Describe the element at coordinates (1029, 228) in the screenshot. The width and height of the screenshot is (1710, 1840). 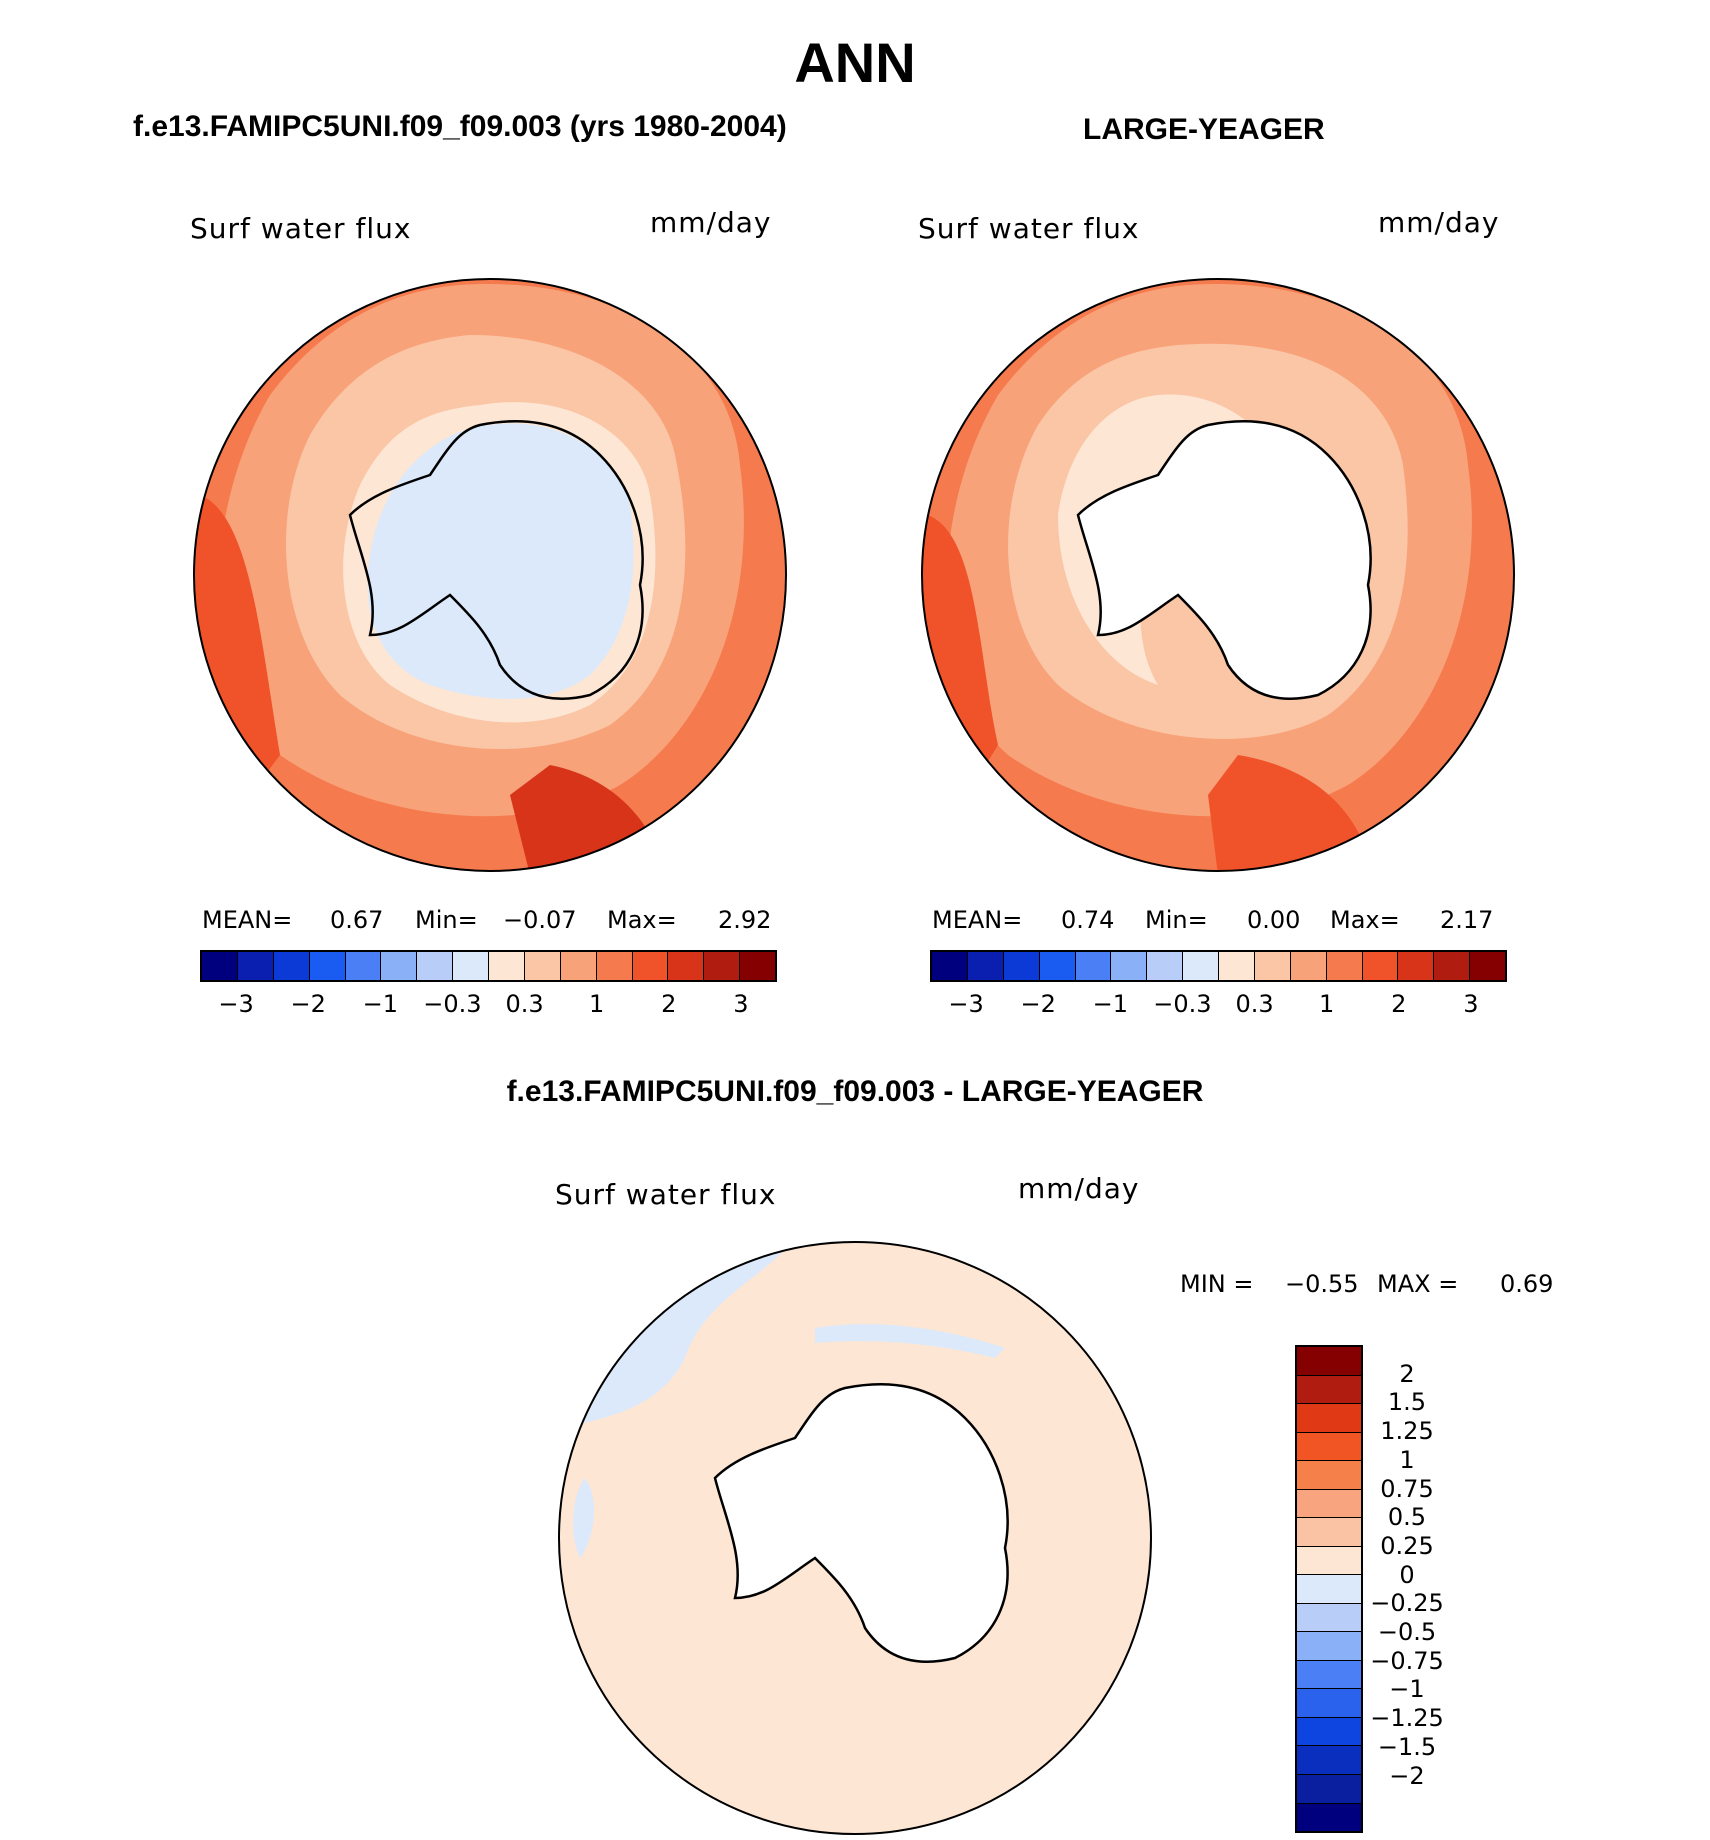
I see `panel2-variable-label: Surf water flux` at that location.